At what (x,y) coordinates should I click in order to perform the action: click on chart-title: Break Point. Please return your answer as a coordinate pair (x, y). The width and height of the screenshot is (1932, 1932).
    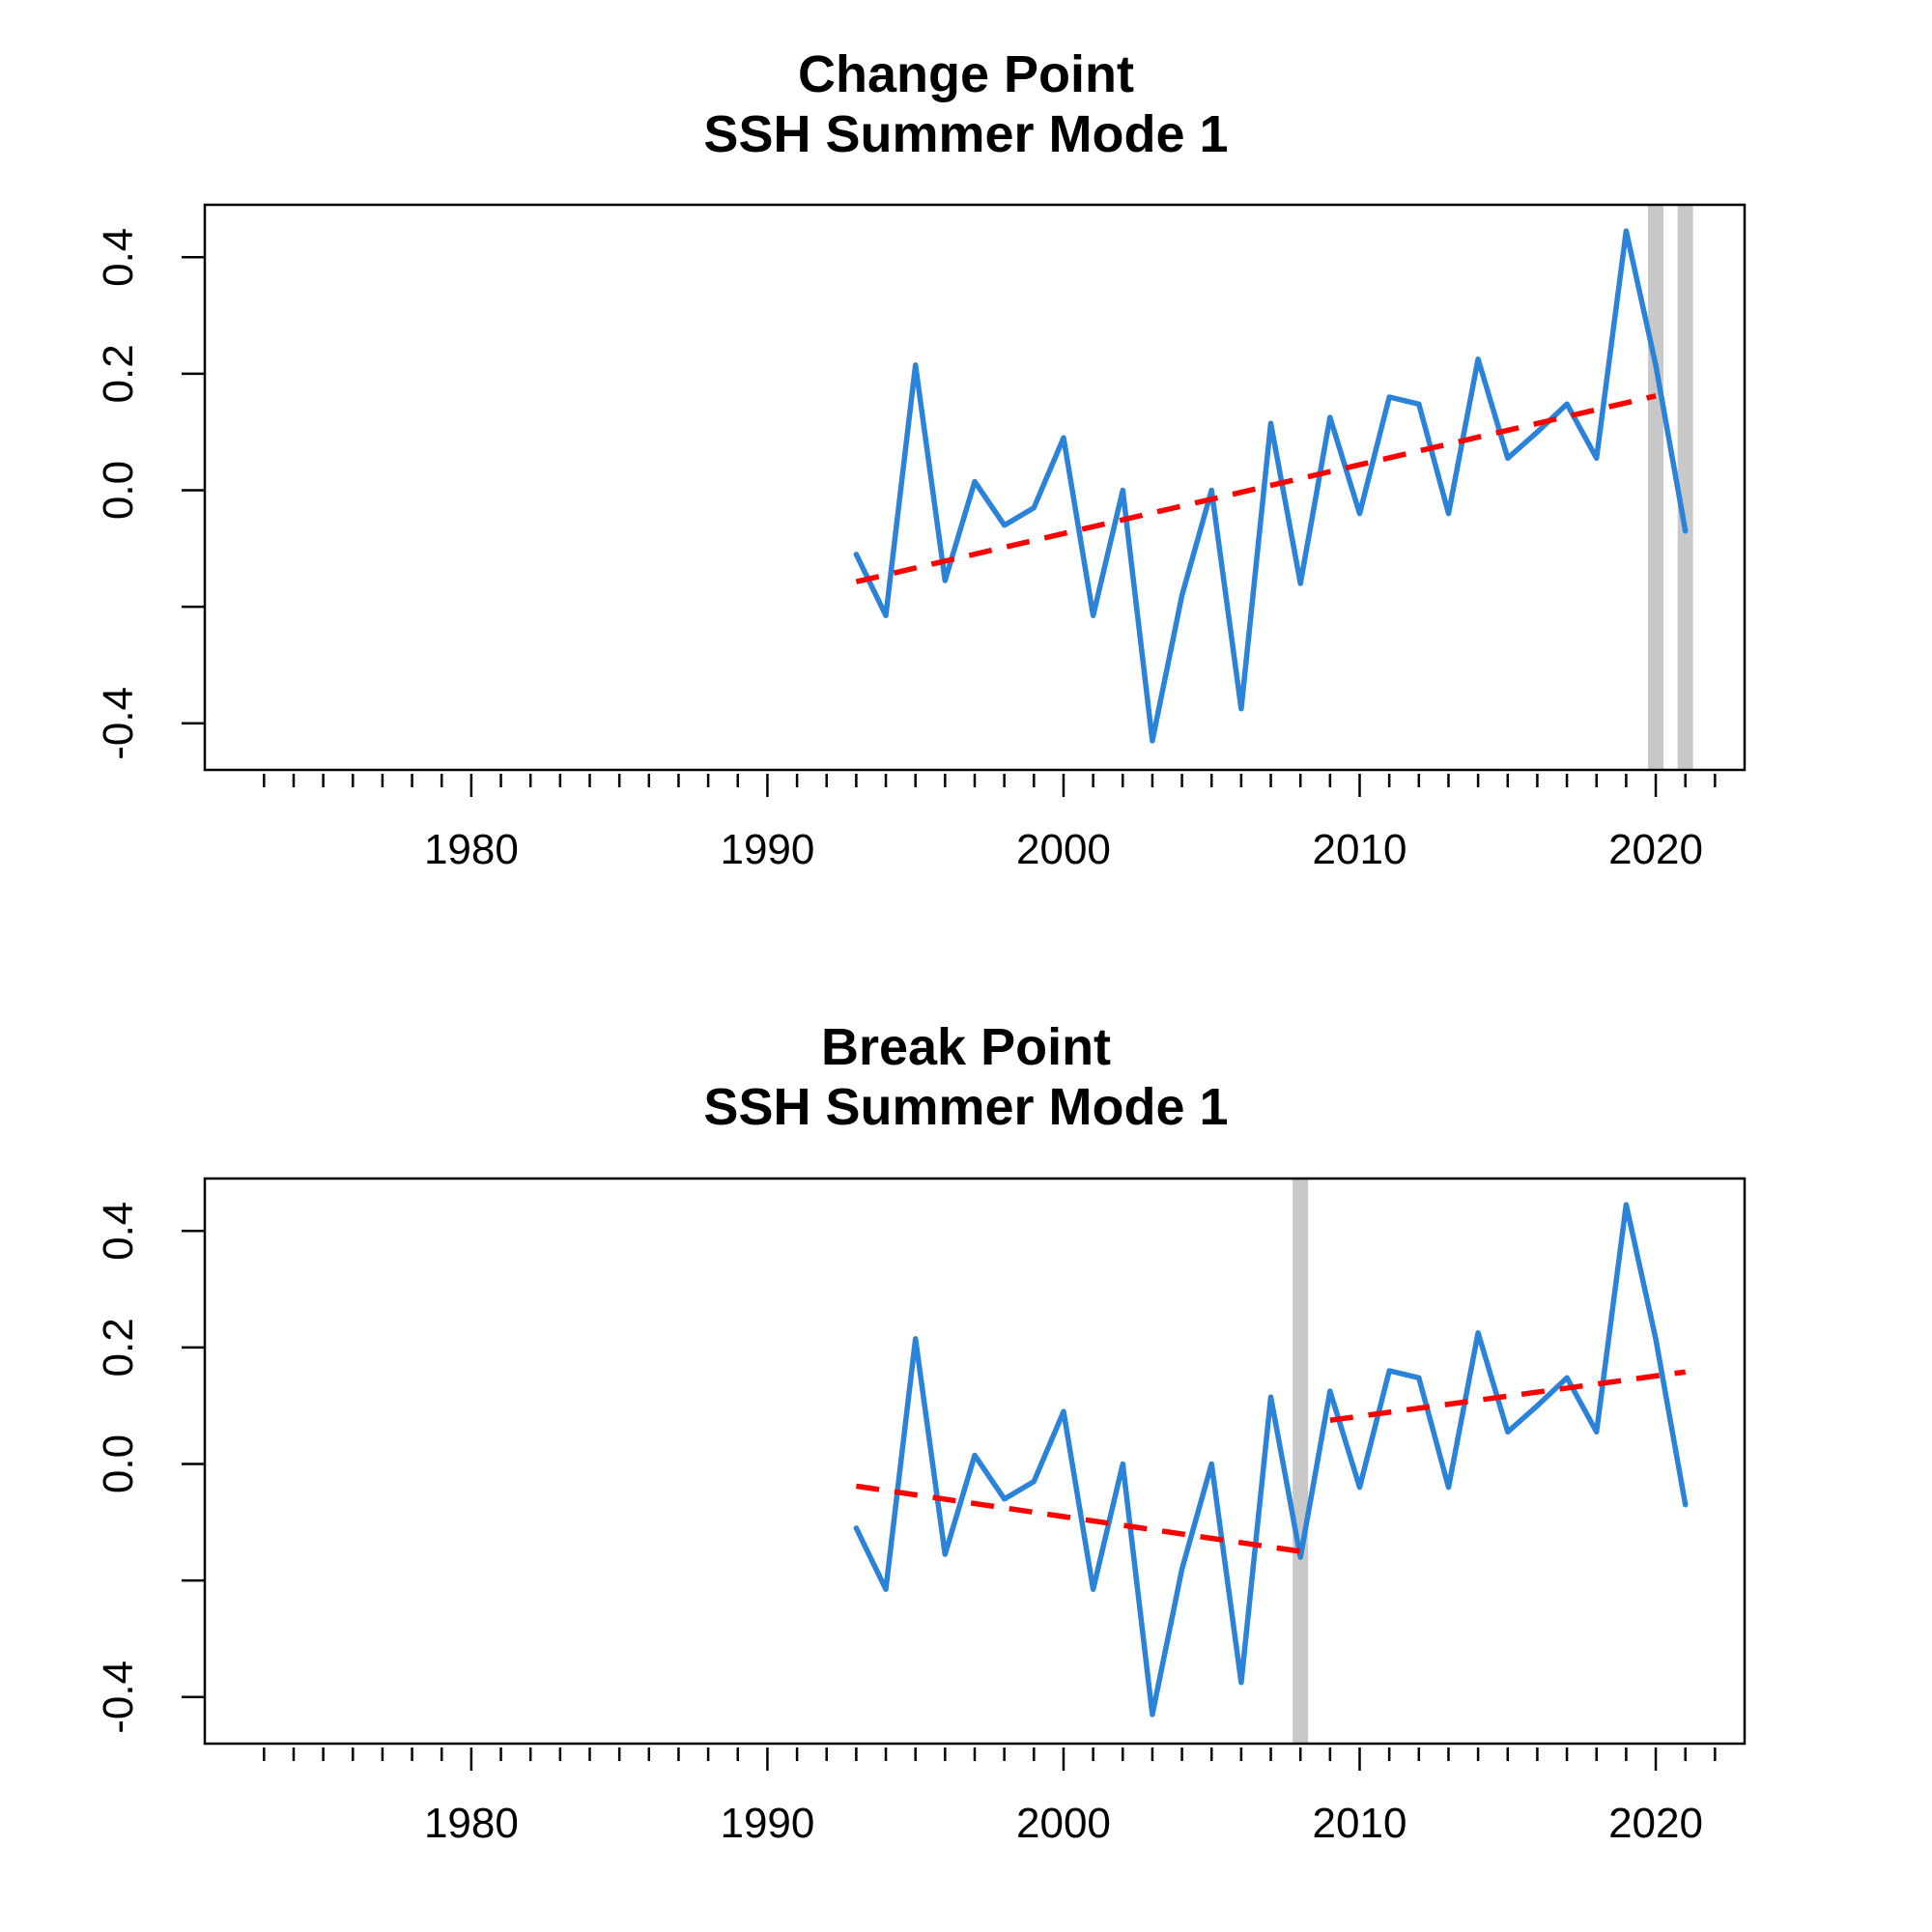
    Looking at the image, I should click on (966, 1047).